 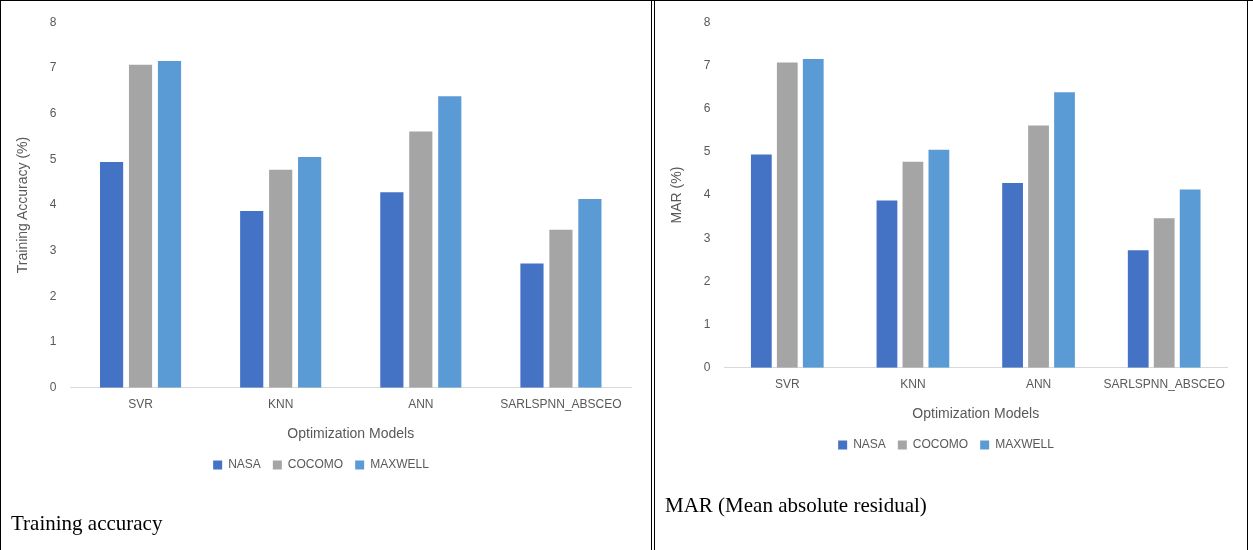 What do you see at coordinates (676, 195) in the screenshot?
I see `y-axis-title: MAR (%)` at bounding box center [676, 195].